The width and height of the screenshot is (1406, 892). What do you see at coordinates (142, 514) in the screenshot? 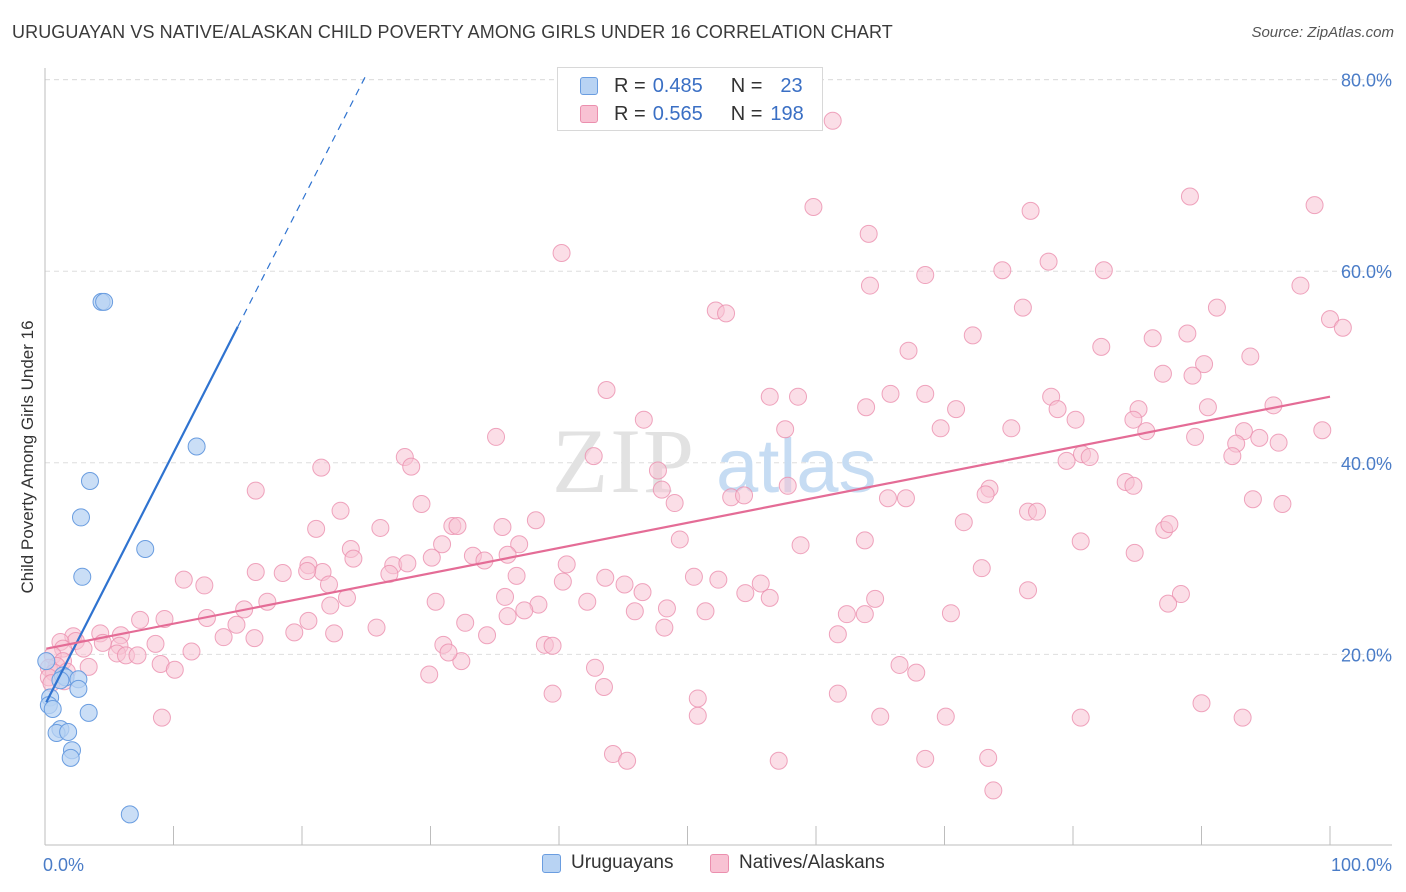
I see `uruguayans-trend-line` at bounding box center [142, 514].